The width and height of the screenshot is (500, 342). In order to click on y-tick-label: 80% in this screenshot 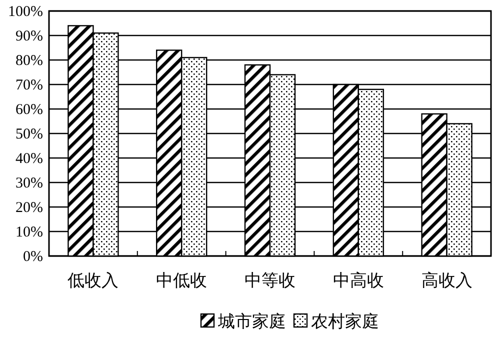, I will do `click(29, 61)`.